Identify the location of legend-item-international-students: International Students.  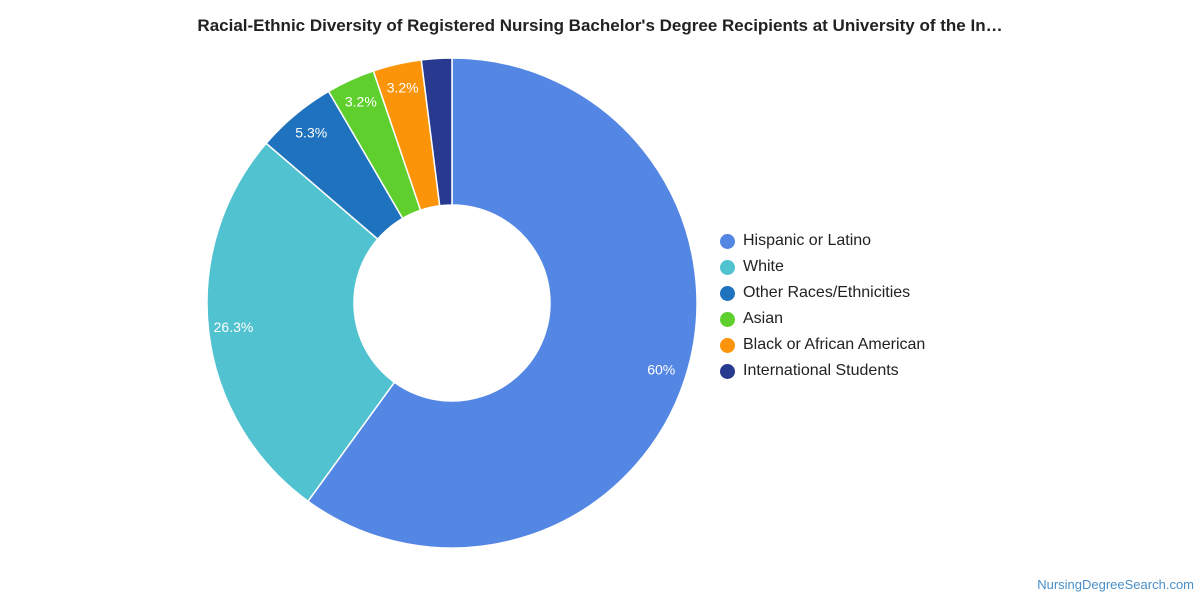
(822, 371).